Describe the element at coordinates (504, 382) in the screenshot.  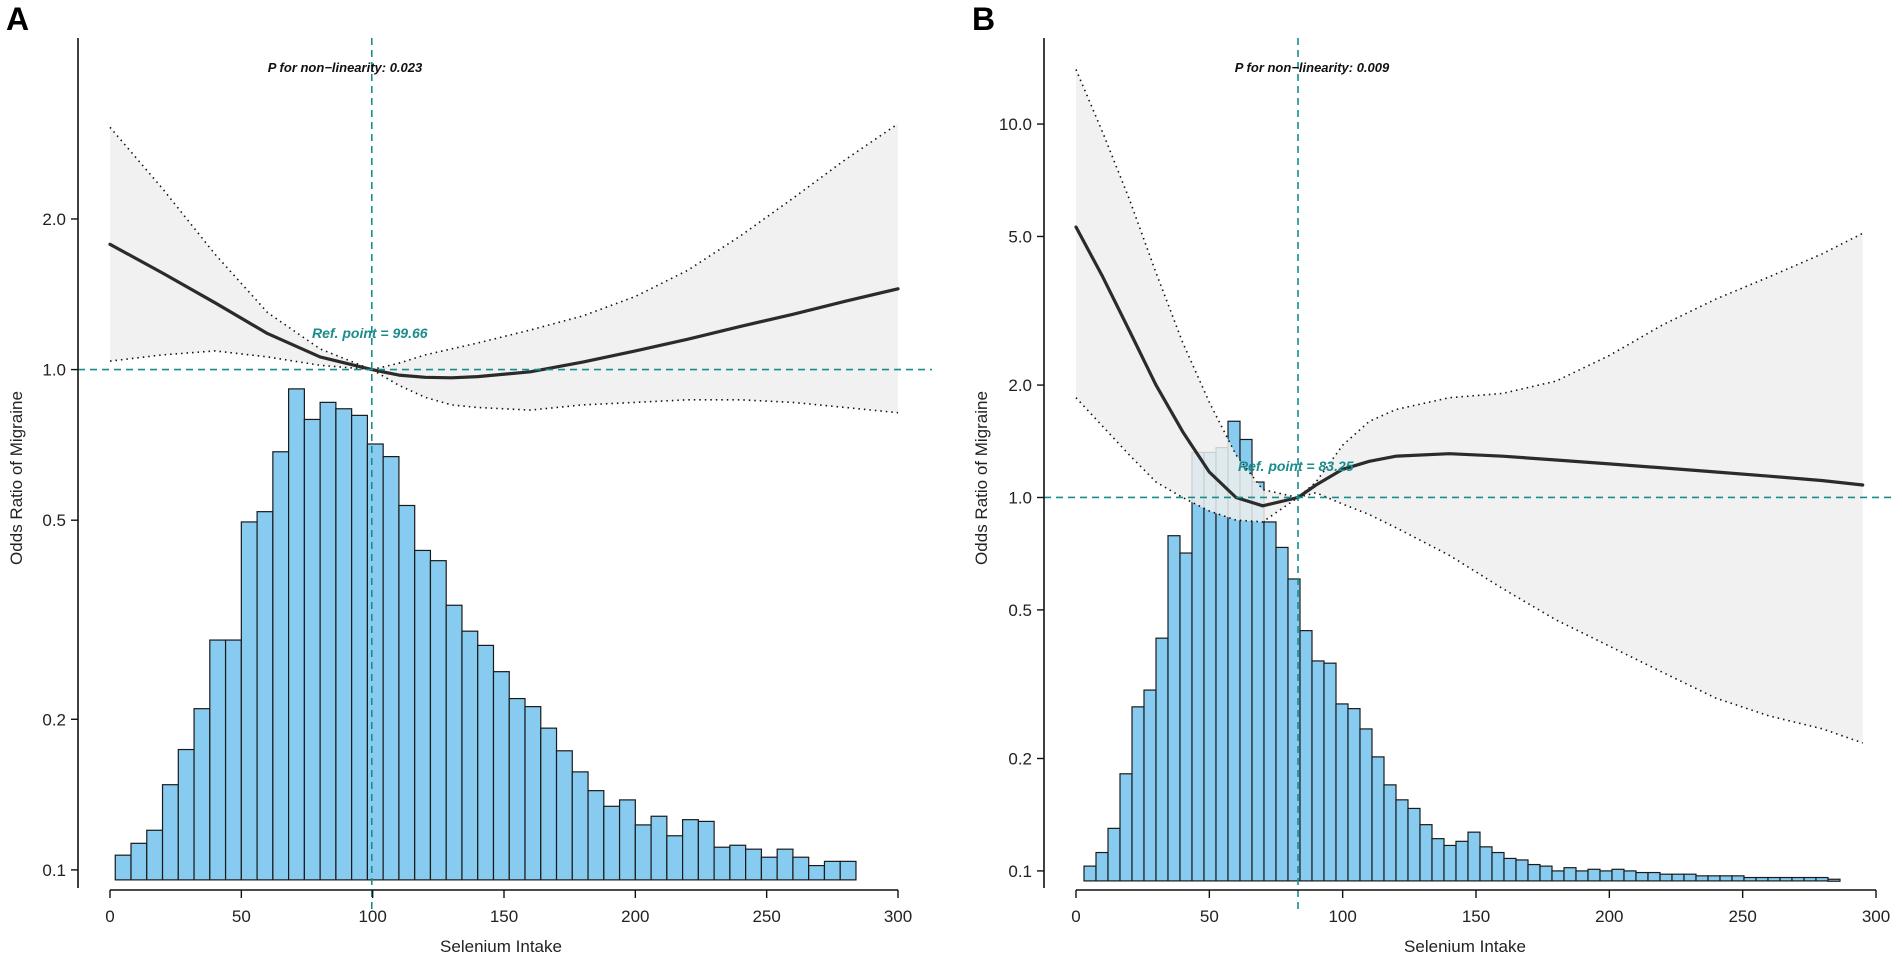
I see `ci-lower-line-a` at that location.